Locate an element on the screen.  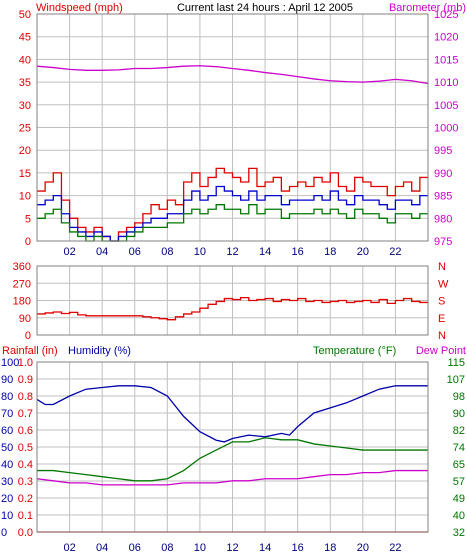
y-tick-label: 5 is located at coordinates (28, 219).